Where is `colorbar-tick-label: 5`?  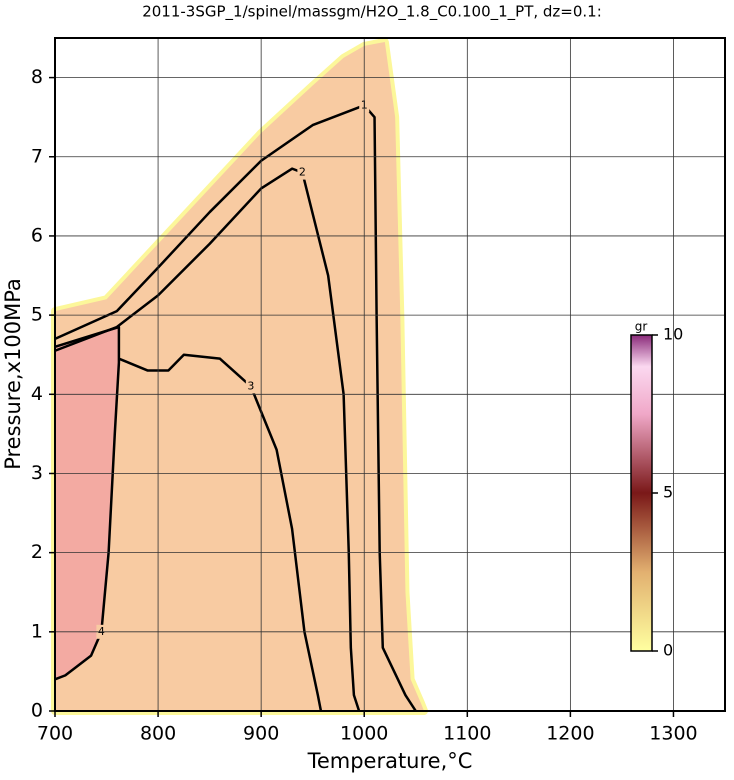
colorbar-tick-label: 5 is located at coordinates (668, 492).